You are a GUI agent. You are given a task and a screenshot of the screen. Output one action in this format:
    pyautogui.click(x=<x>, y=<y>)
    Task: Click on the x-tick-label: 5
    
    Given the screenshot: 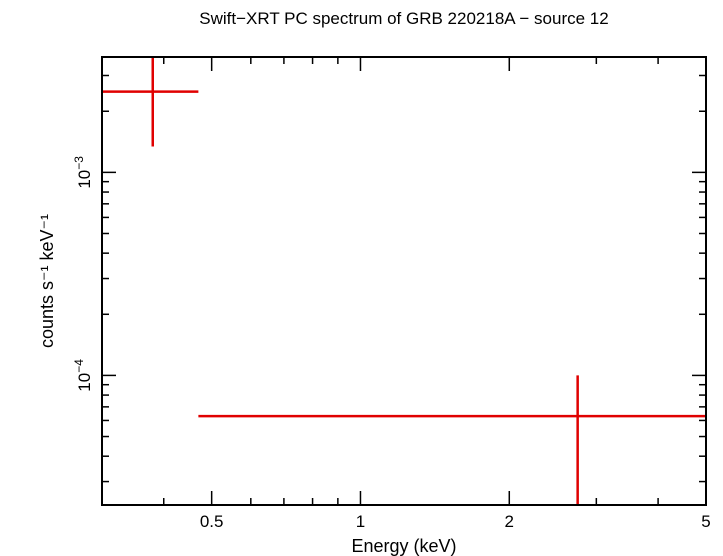 What is the action you would take?
    pyautogui.click(x=705, y=521)
    